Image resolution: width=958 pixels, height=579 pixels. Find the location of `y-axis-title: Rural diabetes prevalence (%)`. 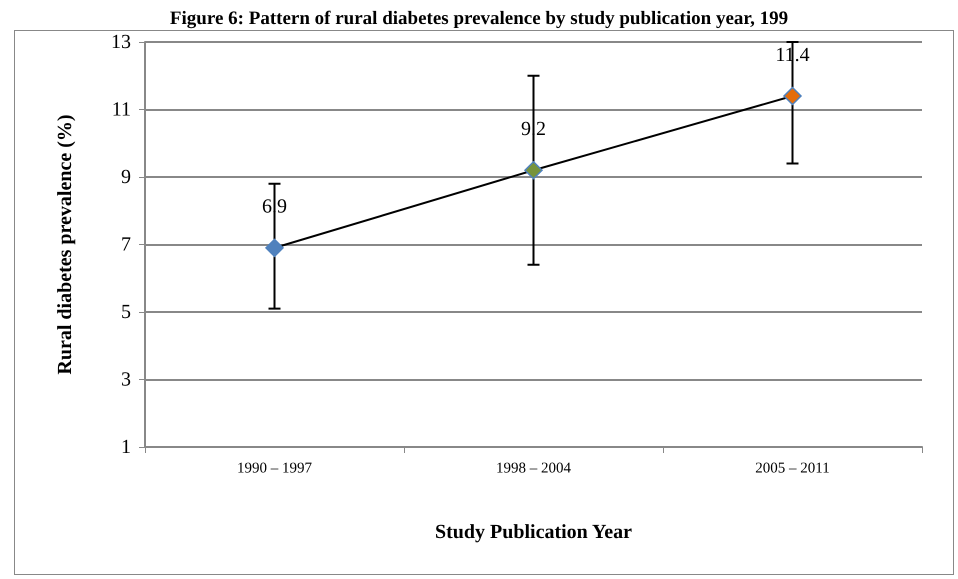

y-axis-title: Rural diabetes prevalence (%) is located at coordinates (65, 244).